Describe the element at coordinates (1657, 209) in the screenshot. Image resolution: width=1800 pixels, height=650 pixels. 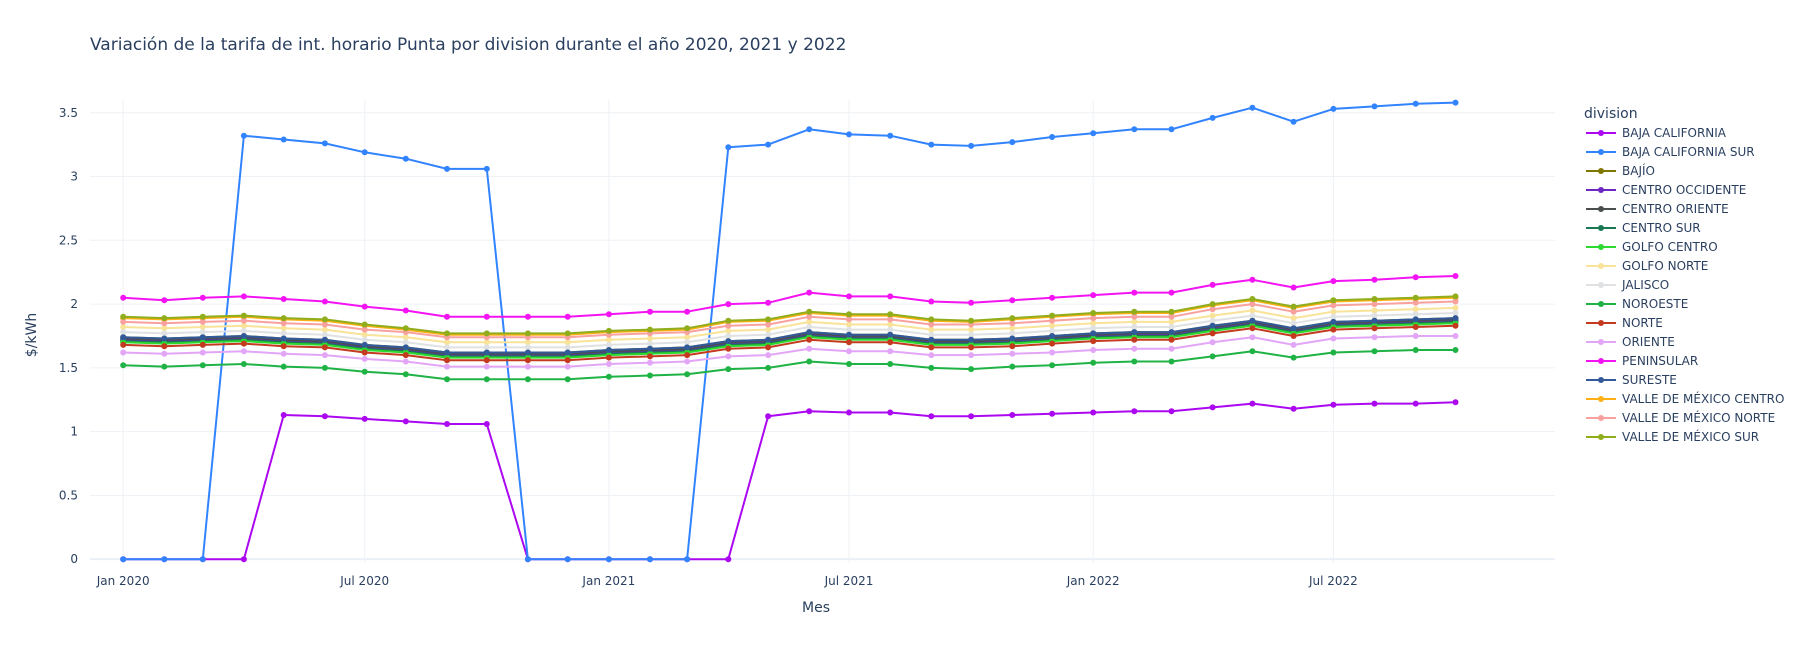
I see `legend-item: CENTRO ORIENTE` at that location.